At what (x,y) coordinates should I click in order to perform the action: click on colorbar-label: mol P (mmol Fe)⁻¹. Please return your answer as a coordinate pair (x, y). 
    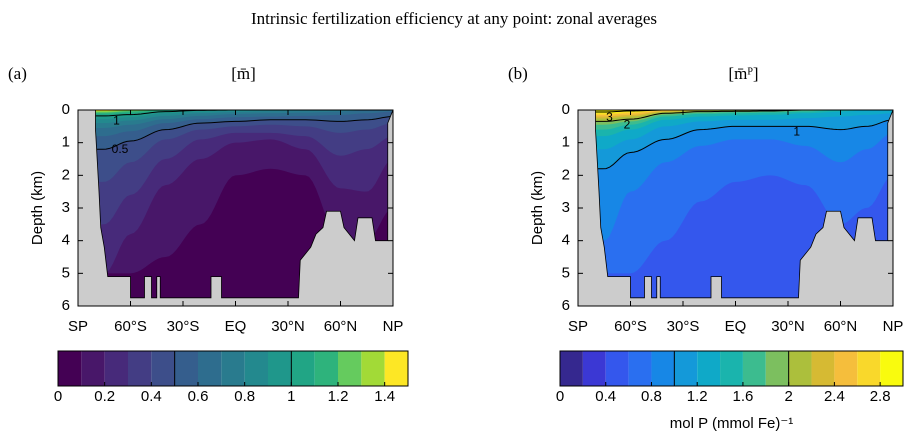
    Looking at the image, I should click on (731, 423).